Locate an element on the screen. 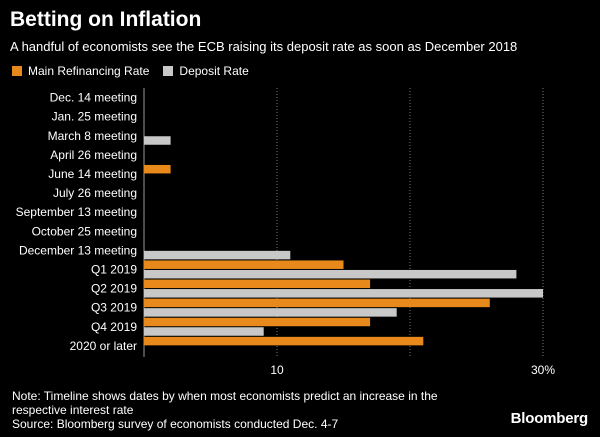 The image size is (600, 437). legend-item-main-refinancing: Main Refinancing Rate is located at coordinates (80, 71).